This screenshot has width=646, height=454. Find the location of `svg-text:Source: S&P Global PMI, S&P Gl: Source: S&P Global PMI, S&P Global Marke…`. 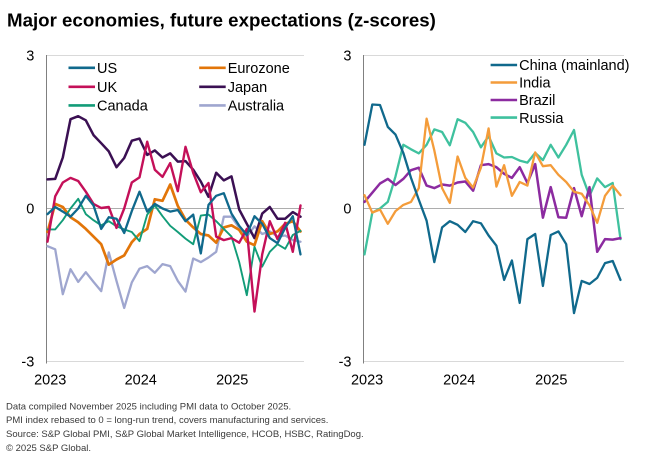

svg-text:Source: S&P Global PMI, S&P Gl: Source: S&P Global PMI, S&P Global Marke… is located at coordinates (185, 434).